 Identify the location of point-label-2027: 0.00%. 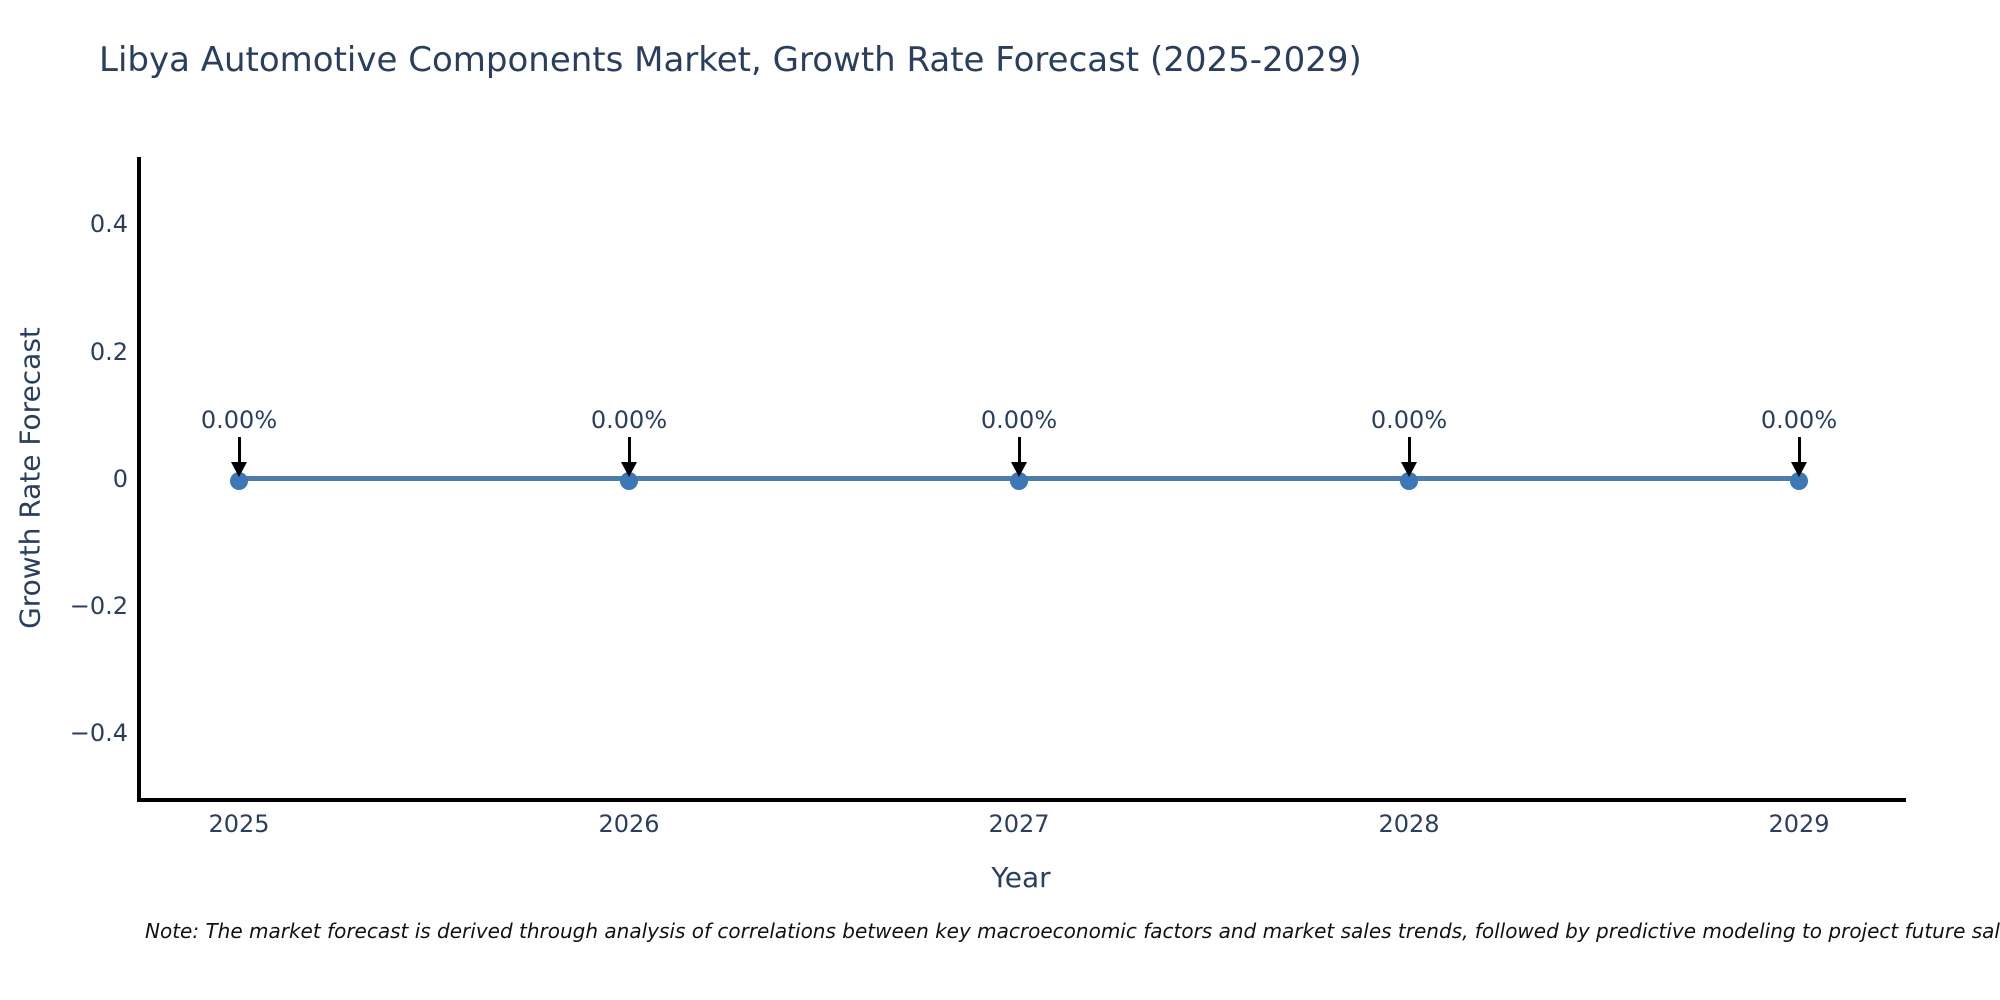
(1019, 420).